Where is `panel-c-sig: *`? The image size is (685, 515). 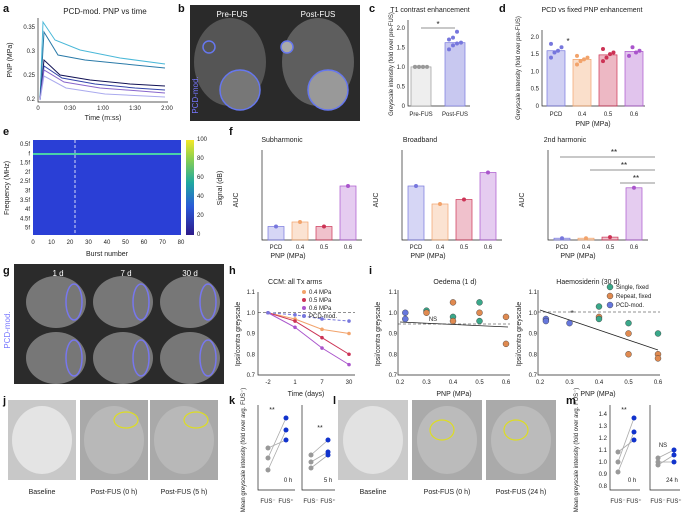
panel-c-sig: * is located at coordinates (437, 24).